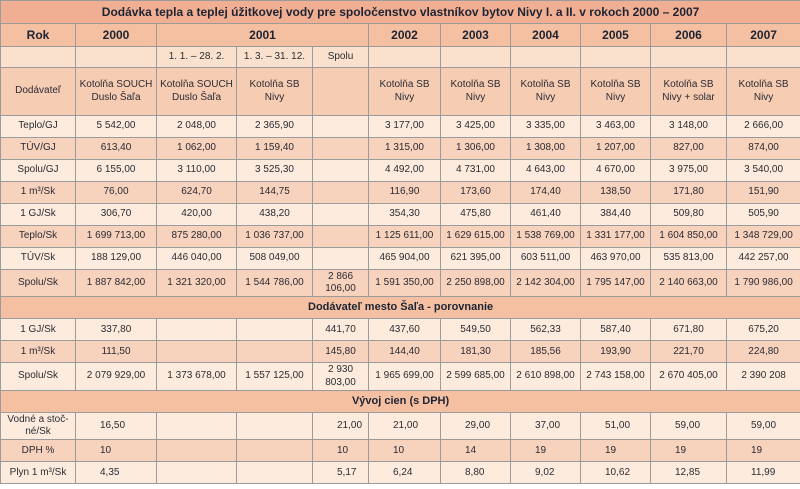  I want to click on value-cell: 2 866 106,00, so click(340, 283).